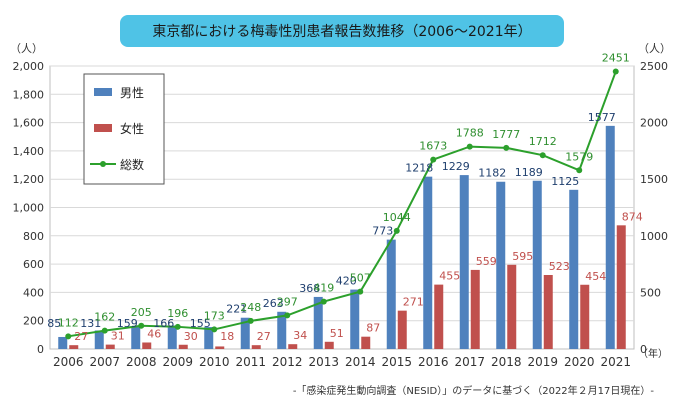 This screenshot has height=402, width=684. What do you see at coordinates (141, 362) in the screenshot?
I see `x-tick-label: 2008` at bounding box center [141, 362].